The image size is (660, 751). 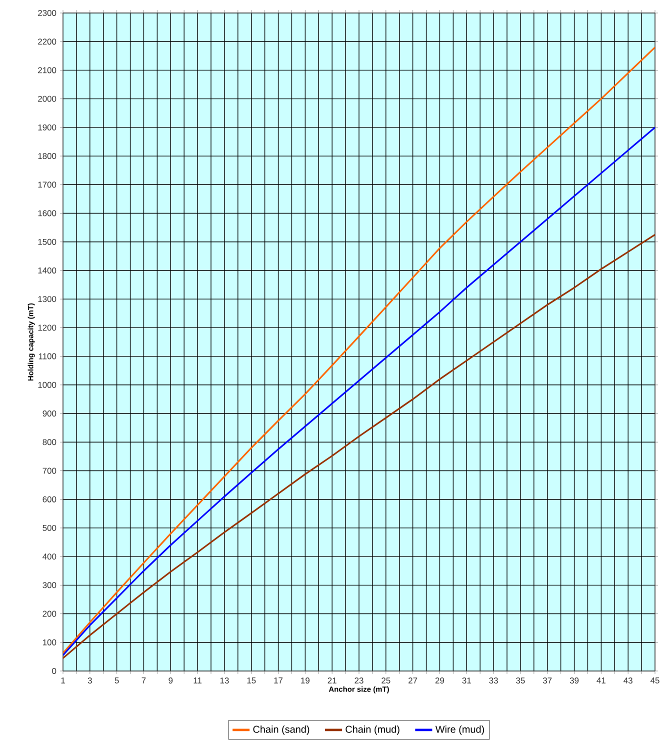 What do you see at coordinates (47, 99) in the screenshot?
I see `y-tick-label: 2000` at bounding box center [47, 99].